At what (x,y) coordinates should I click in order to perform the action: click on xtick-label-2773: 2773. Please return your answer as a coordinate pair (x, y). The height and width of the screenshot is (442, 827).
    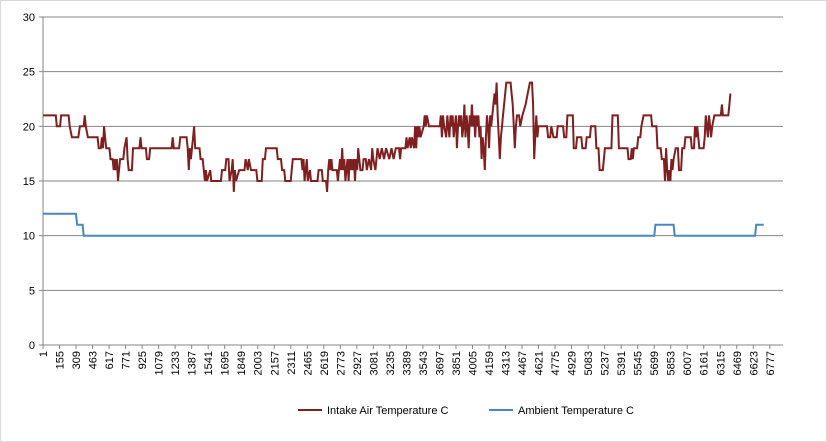
    Looking at the image, I should click on (341, 363).